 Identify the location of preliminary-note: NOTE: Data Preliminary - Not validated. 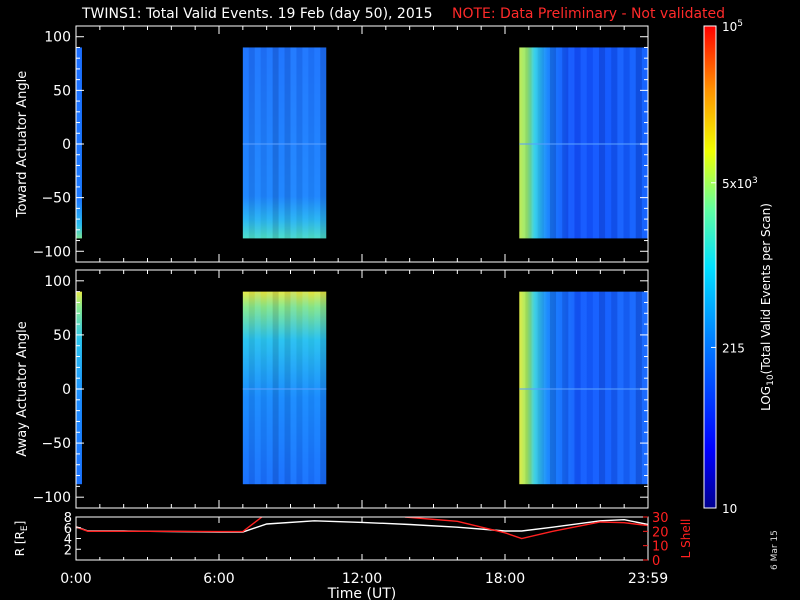
(589, 14).